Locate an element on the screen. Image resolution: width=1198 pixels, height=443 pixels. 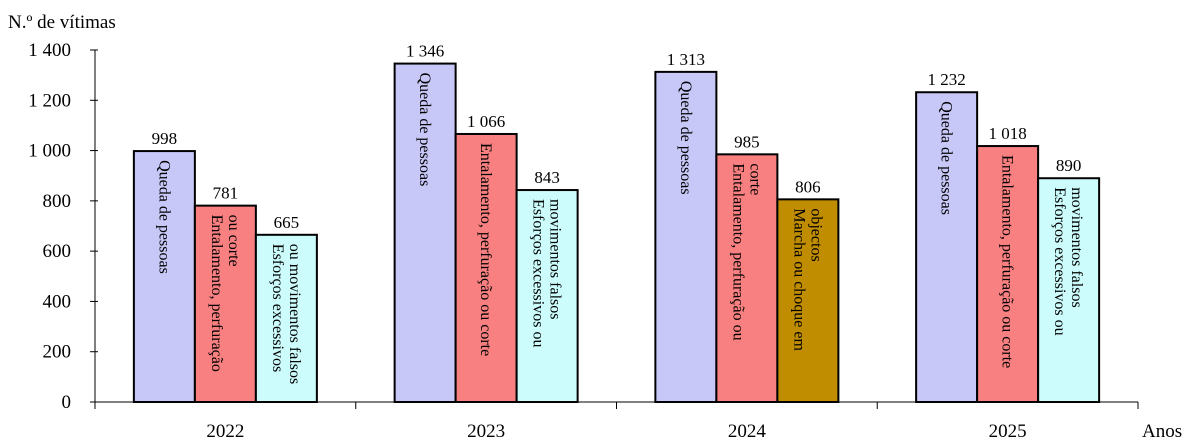
y-tick-label: 1 000 is located at coordinates (49, 151).